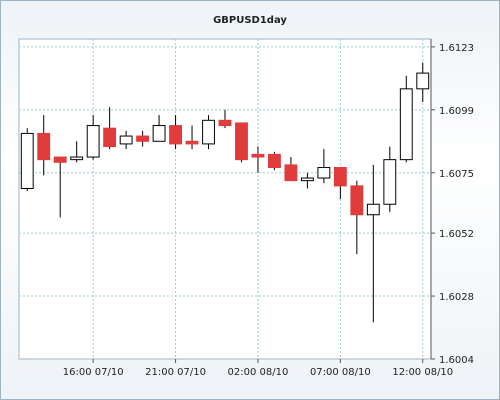  Describe the element at coordinates (456, 174) in the screenshot. I see `y-tick-label: 1.6075` at that location.